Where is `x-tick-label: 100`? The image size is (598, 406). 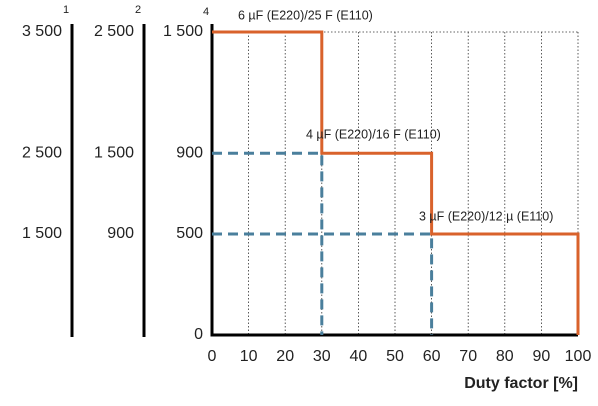
x-tick-label: 100 is located at coordinates (578, 356).